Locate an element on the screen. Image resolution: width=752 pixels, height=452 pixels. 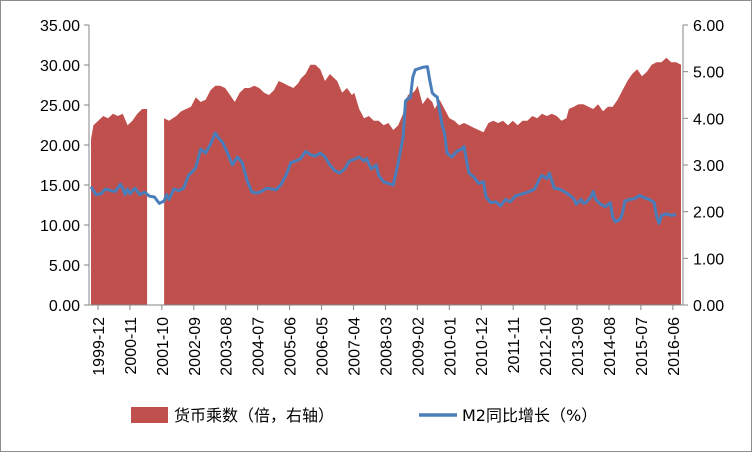
legend: 货币乘数（倍，右轴） M2同比增长（%） is located at coordinates (364, 415).